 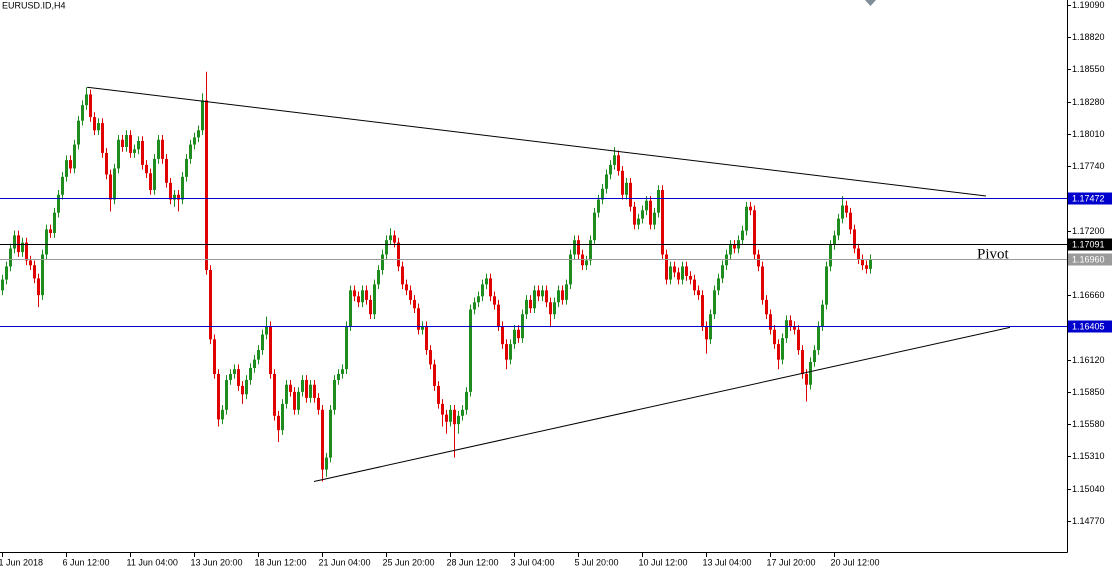 I want to click on x-tick-label: 17 Jul 20:00, so click(x=791, y=562).